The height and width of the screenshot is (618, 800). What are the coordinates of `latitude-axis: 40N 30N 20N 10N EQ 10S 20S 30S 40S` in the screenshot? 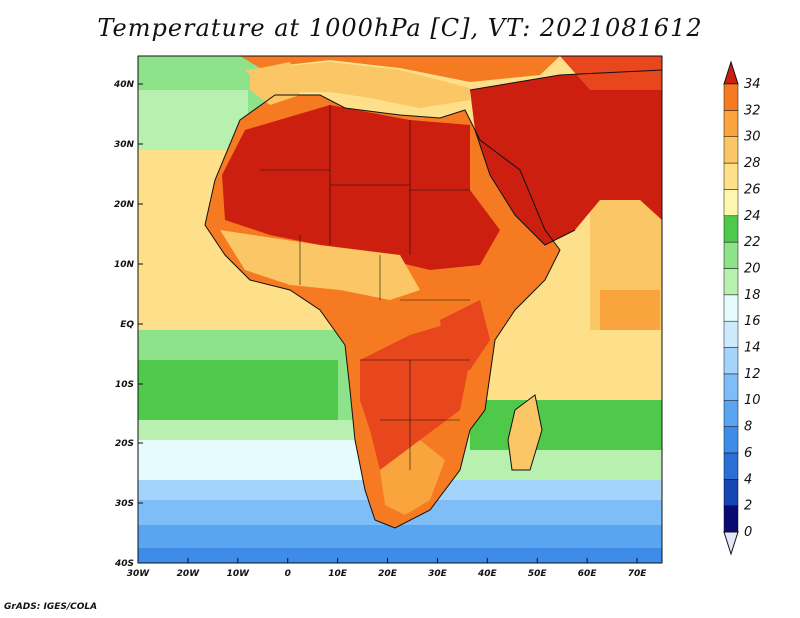 It's located at (128, 324).